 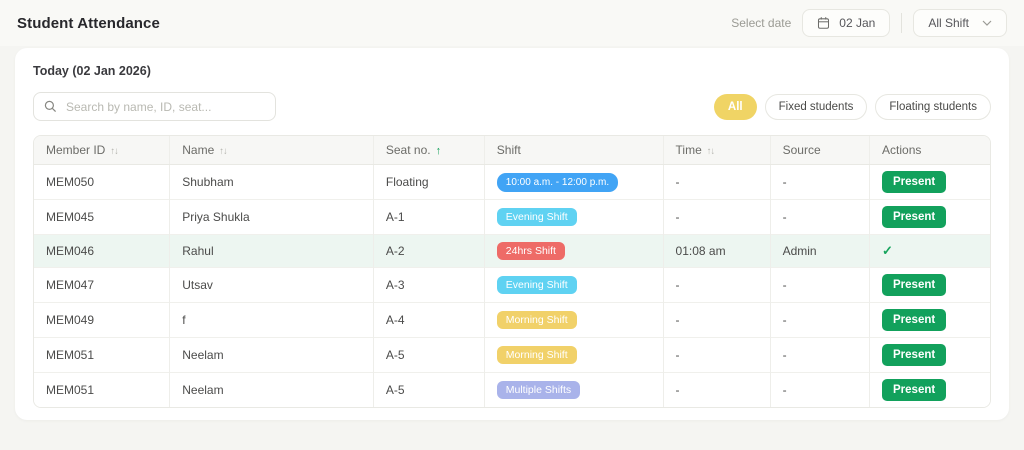 I want to click on table-row: MEM049 f A-4 Morning Shift - - Present, so click(x=512, y=320).